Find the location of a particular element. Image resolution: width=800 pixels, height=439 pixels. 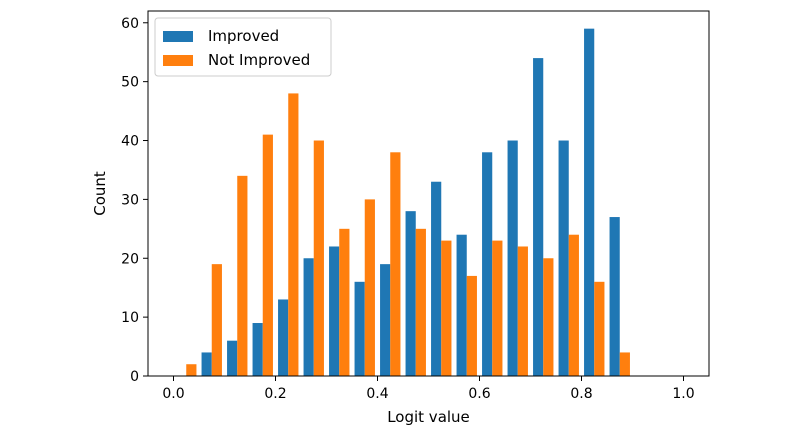

y-tick-label: 0 is located at coordinates (134, 377).